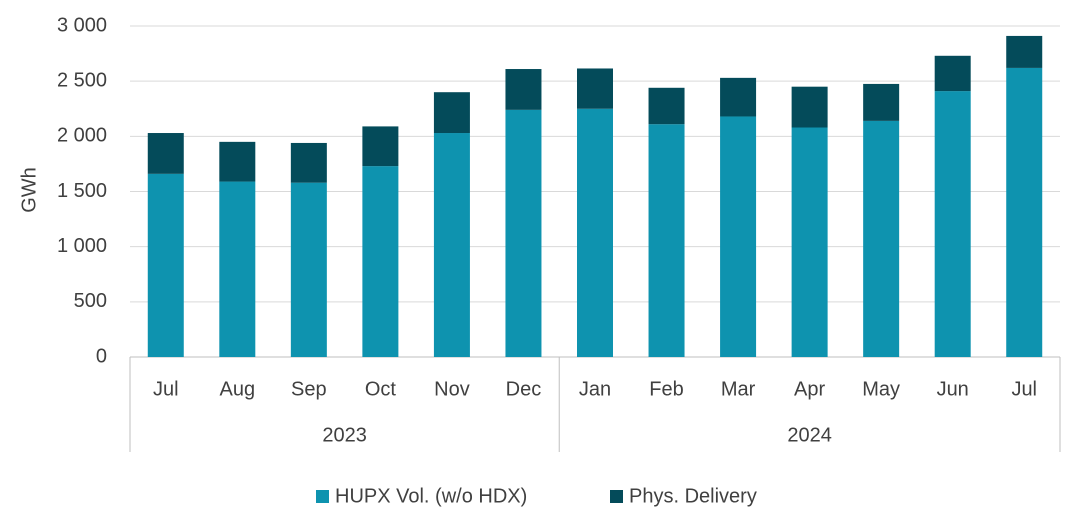  Describe the element at coordinates (344, 435) in the screenshot. I see `group-label: 2023` at that location.